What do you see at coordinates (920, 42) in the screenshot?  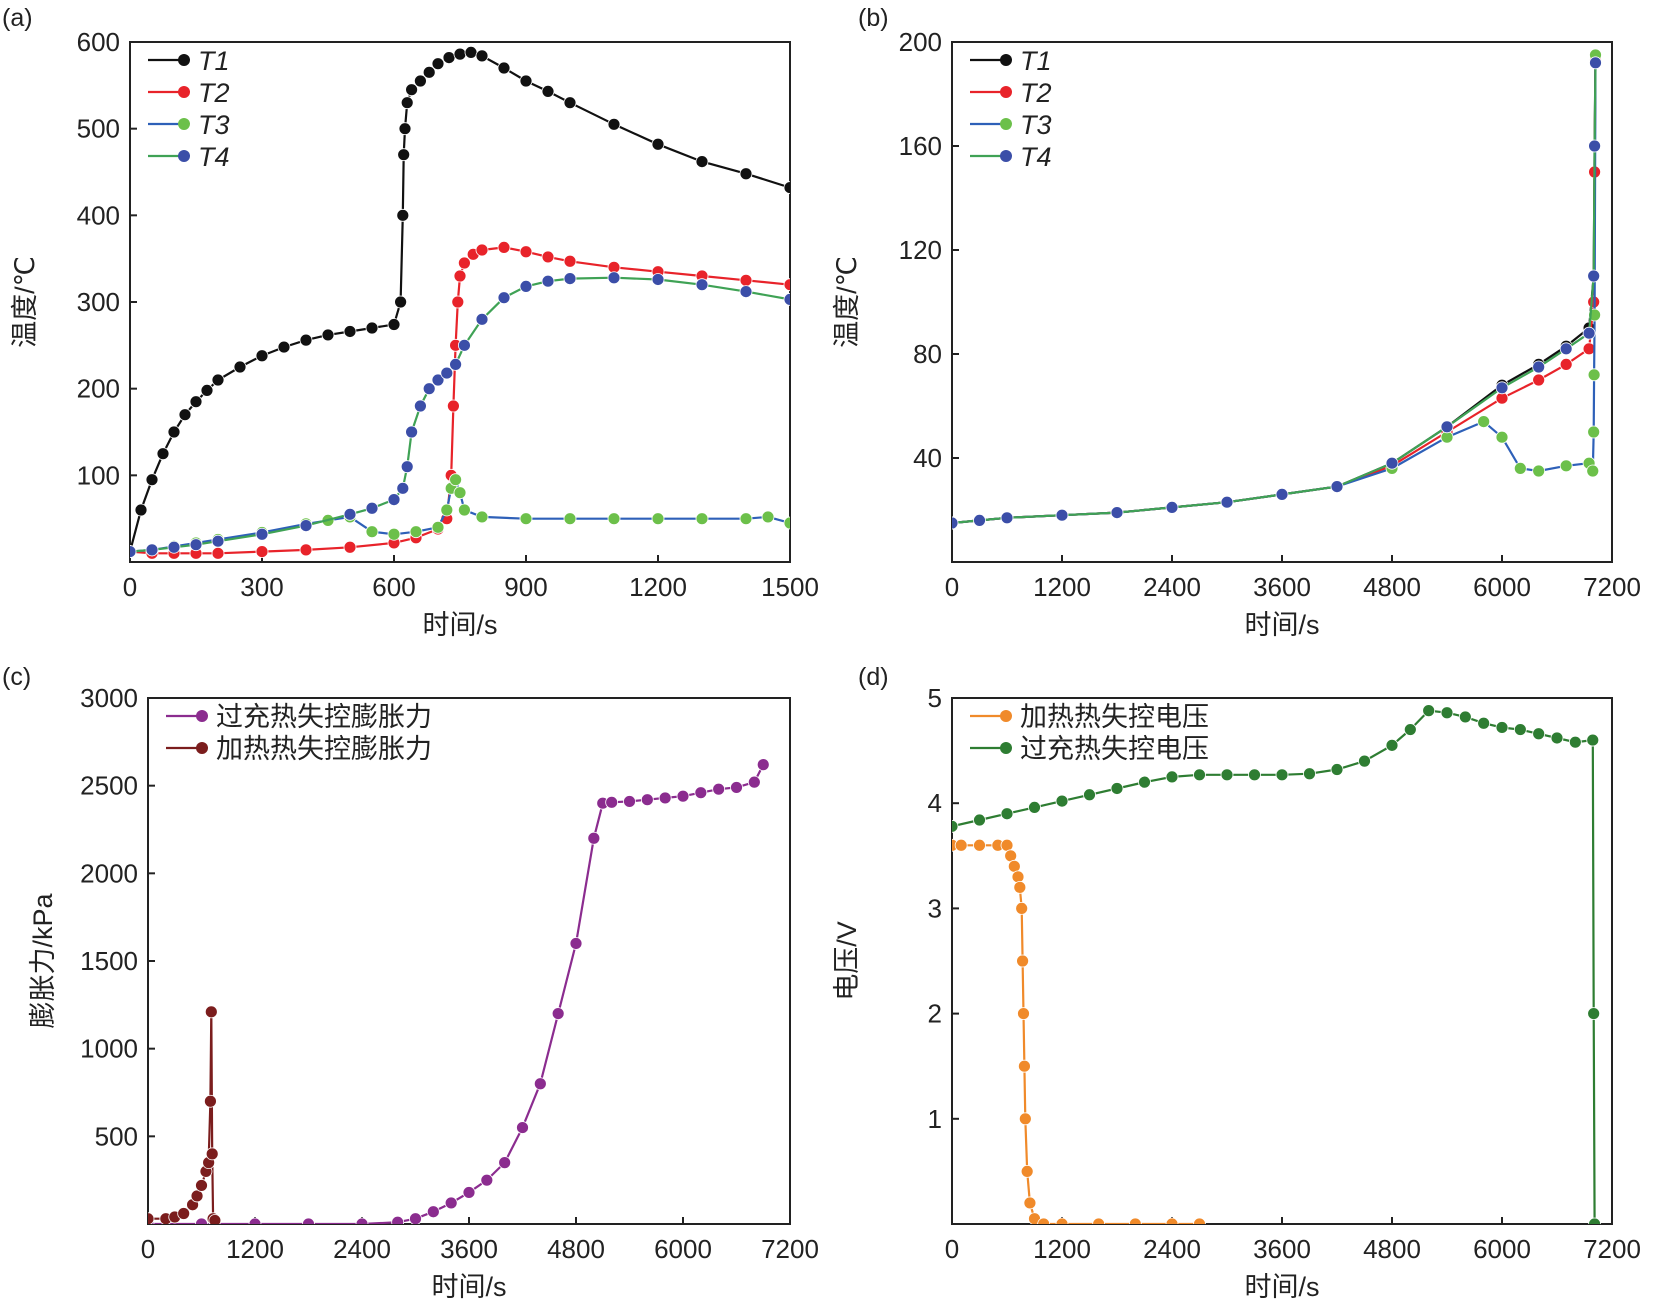 I see `y-tick-label: 200` at bounding box center [920, 42].